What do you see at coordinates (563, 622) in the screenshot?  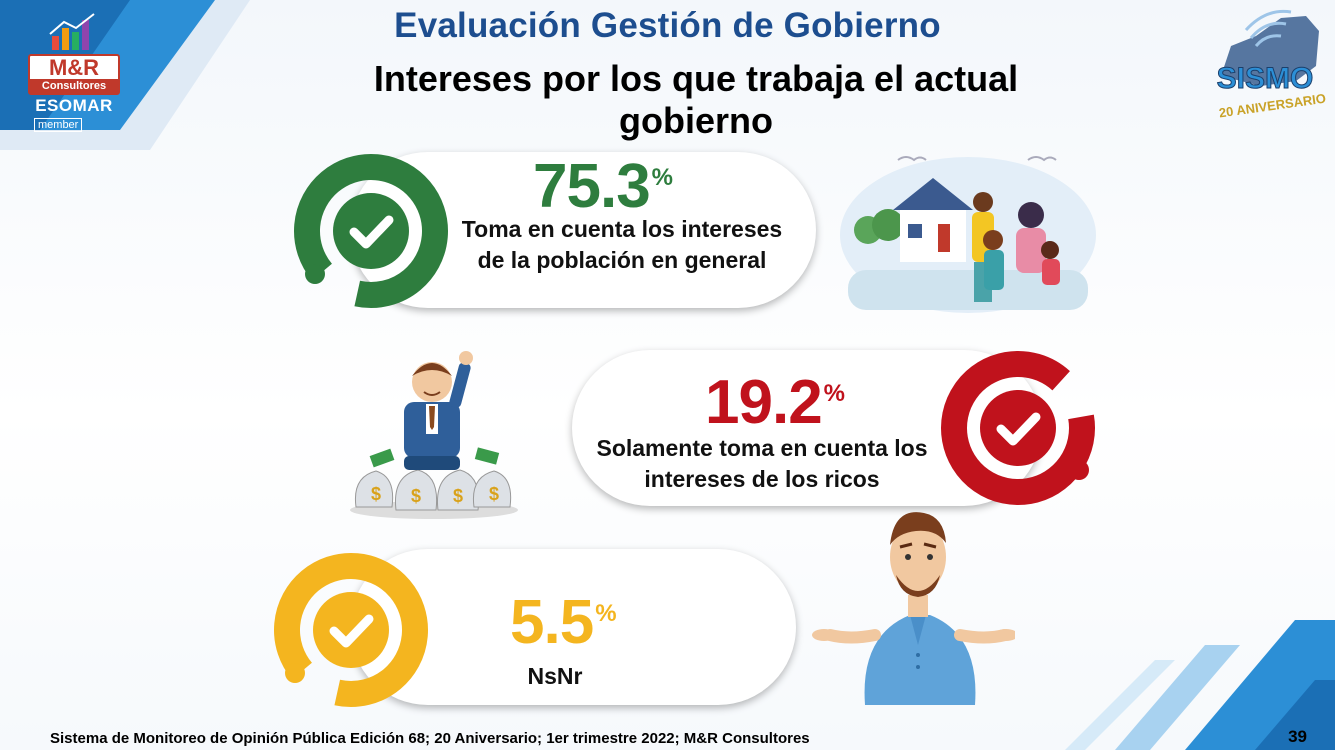 I see `result-nsnr-percent: 5.5%` at bounding box center [563, 622].